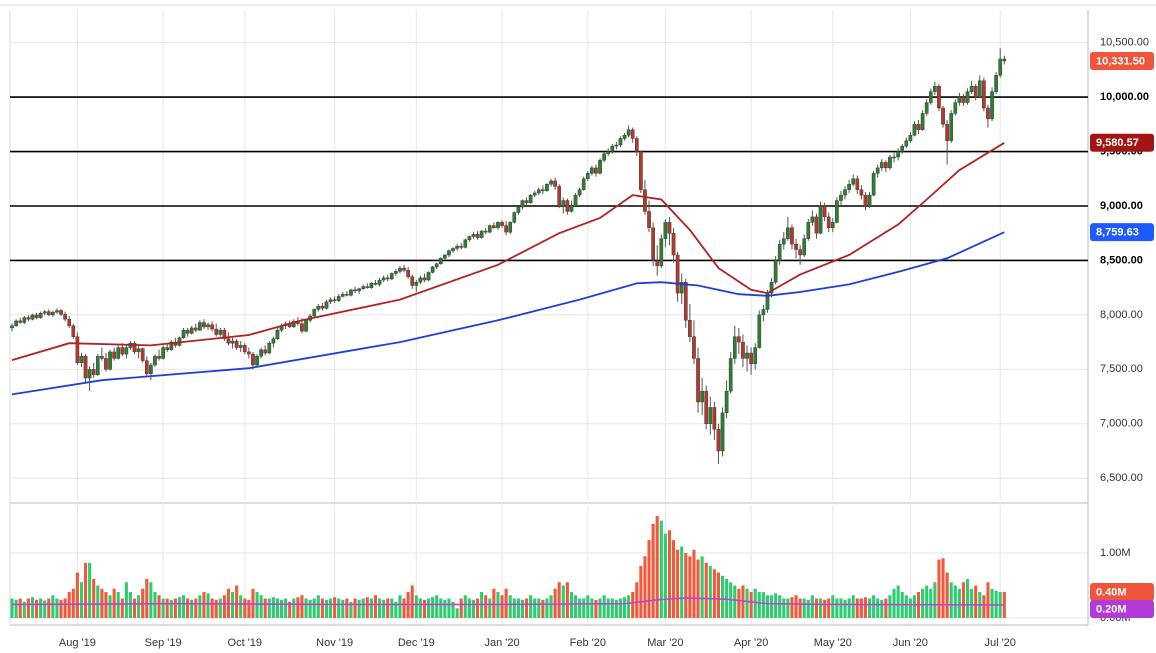 This screenshot has height=653, width=1156. What do you see at coordinates (833, 643) in the screenshot?
I see `x-tick-label: May '20` at bounding box center [833, 643].